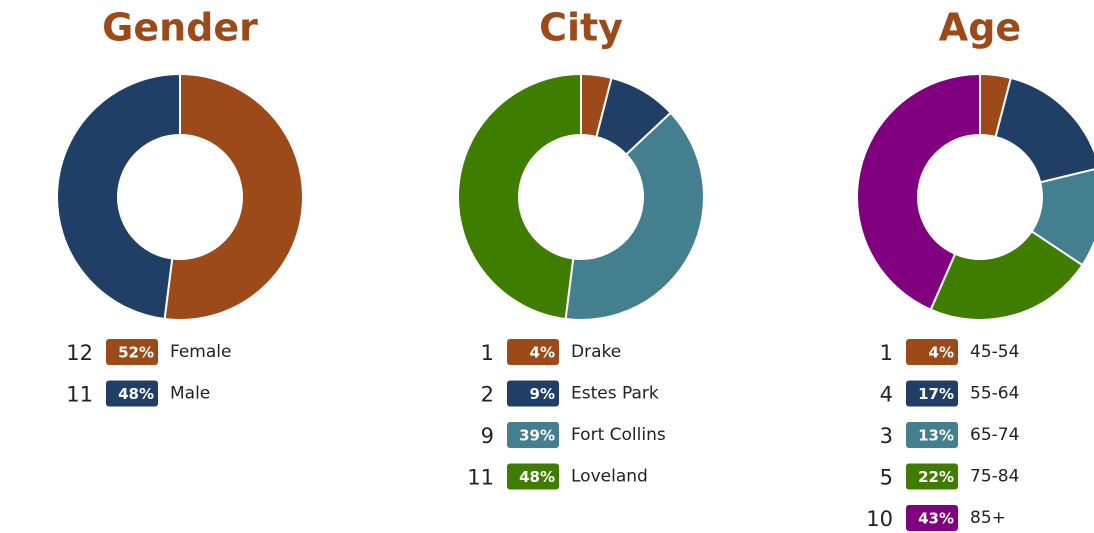  I want to click on legend-label: Female, so click(200, 352).